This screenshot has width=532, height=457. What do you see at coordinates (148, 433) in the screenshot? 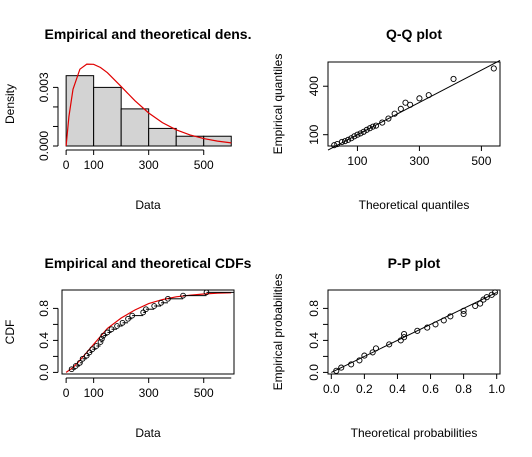
I see `cdf-xlabel: Data` at bounding box center [148, 433].